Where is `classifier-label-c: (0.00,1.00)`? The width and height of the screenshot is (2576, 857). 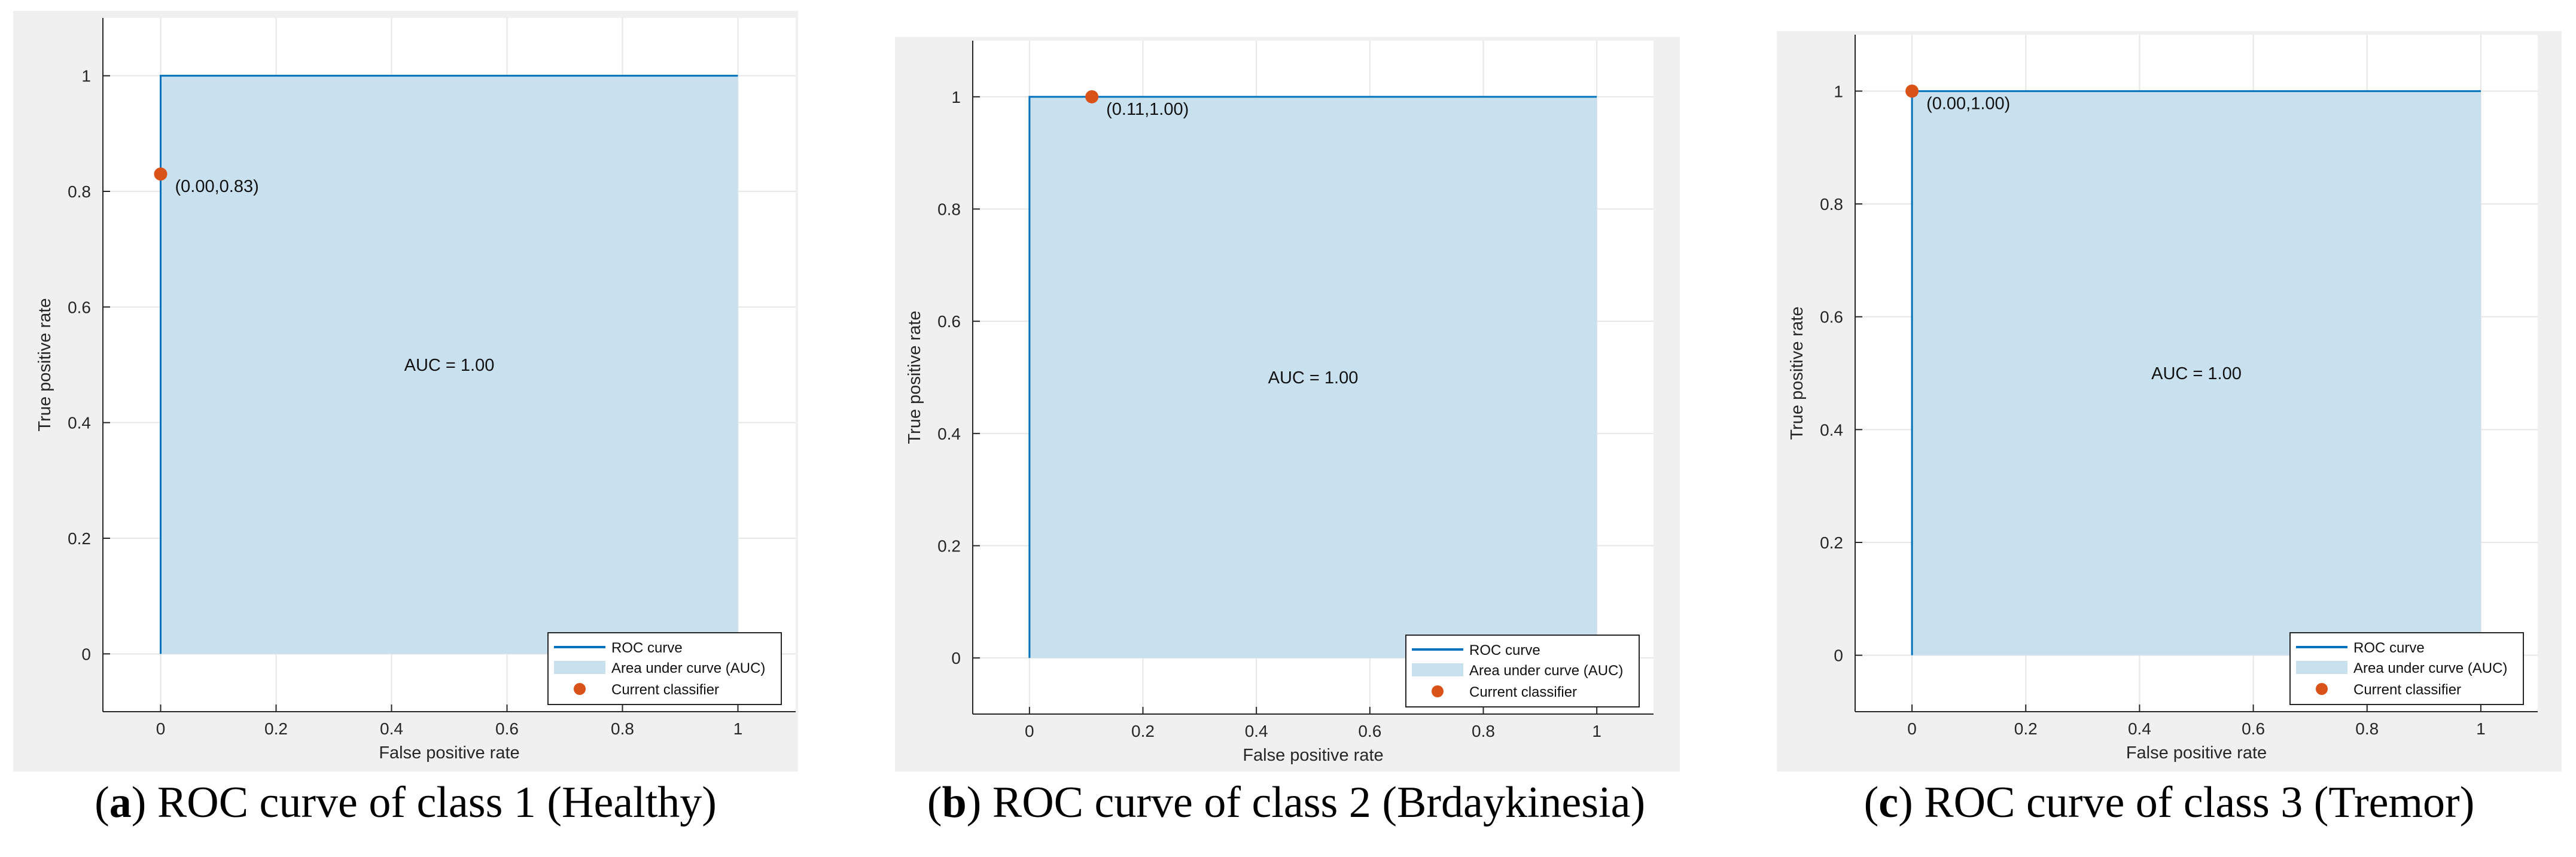 classifier-label-c: (0.00,1.00) is located at coordinates (1968, 103).